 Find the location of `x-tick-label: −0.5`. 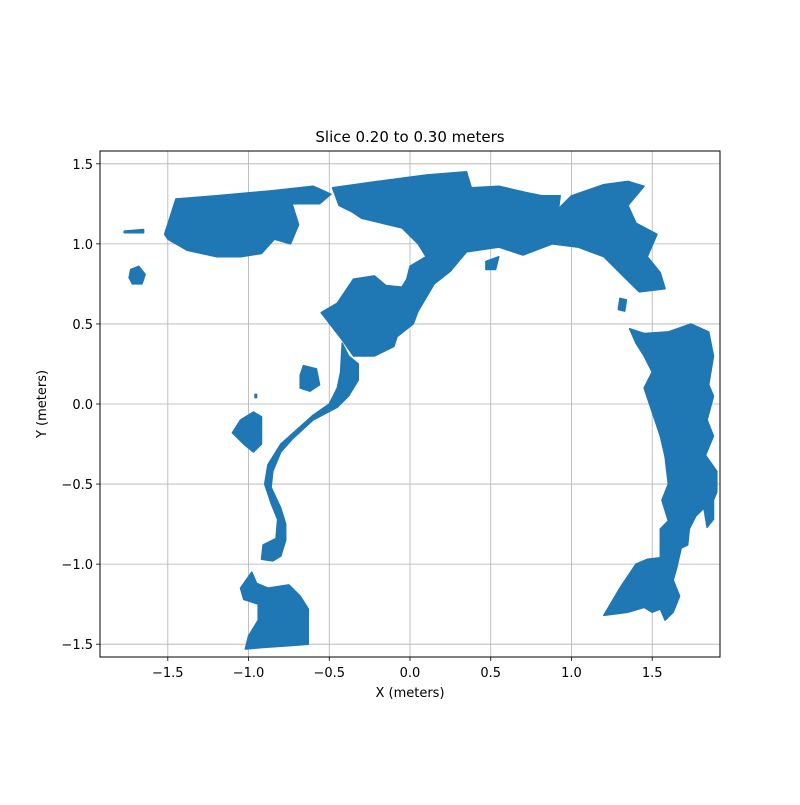

x-tick-label: −0.5 is located at coordinates (329, 673).